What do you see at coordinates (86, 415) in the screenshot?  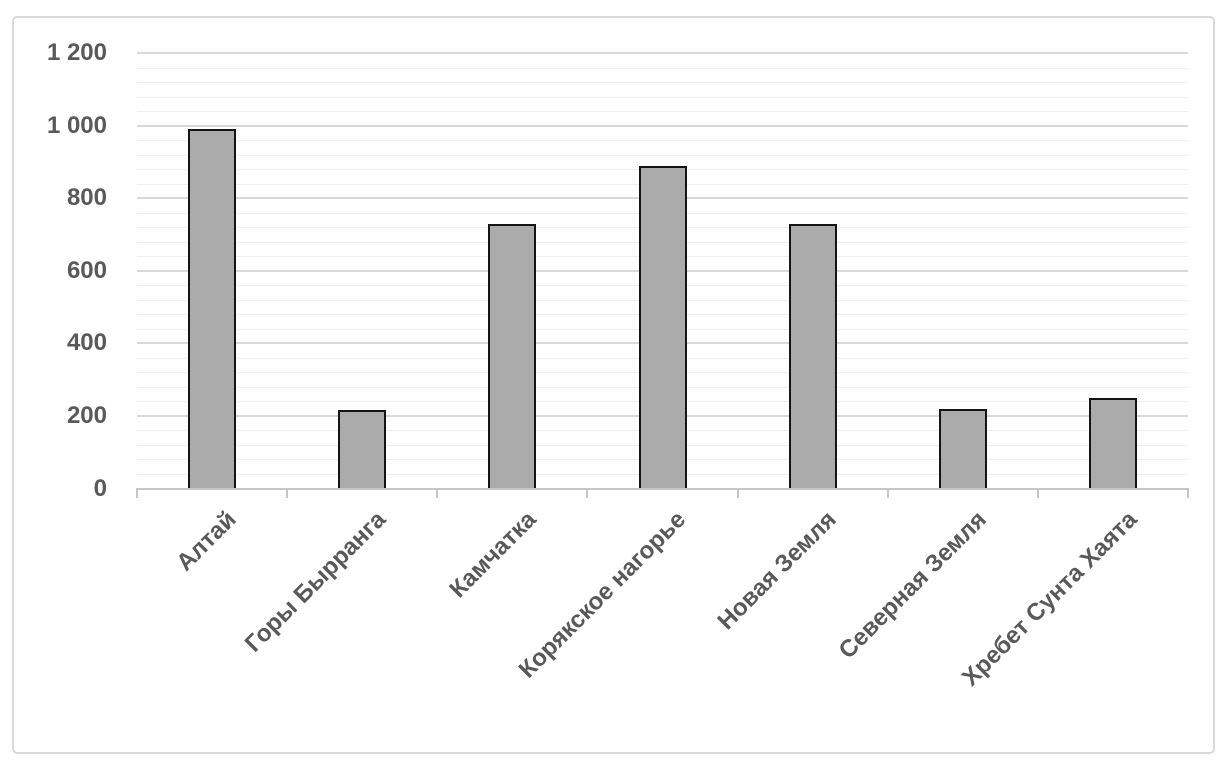 I see `y-tick-label: 200` at bounding box center [86, 415].